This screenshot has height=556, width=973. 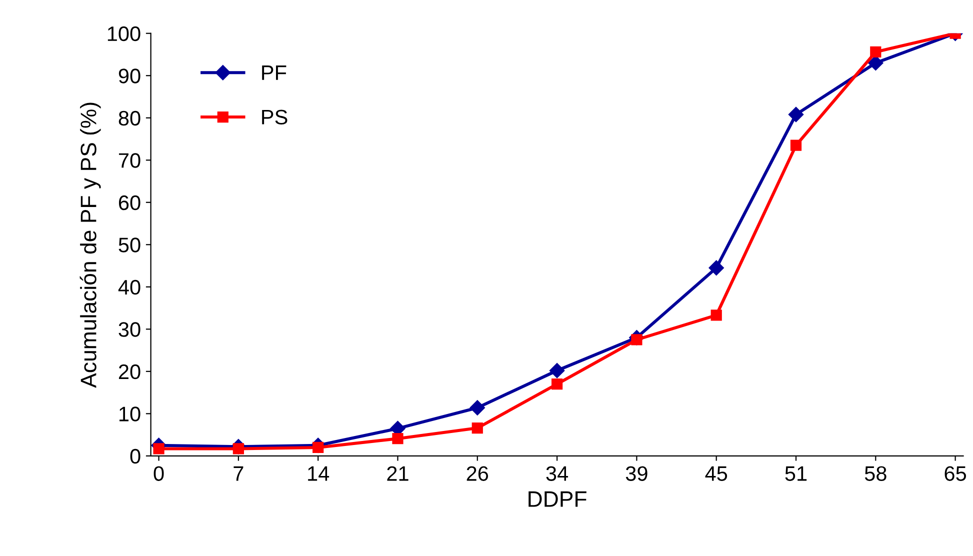 What do you see at coordinates (796, 473) in the screenshot?
I see `x-tick-label: 51` at bounding box center [796, 473].